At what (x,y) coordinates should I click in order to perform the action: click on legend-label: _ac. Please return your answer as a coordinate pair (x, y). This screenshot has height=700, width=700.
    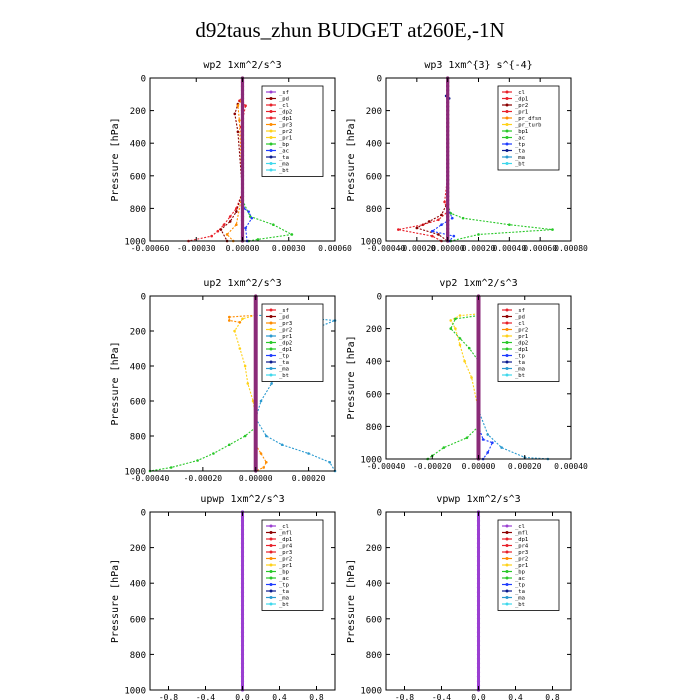
    Looking at the image, I should click on (284, 579).